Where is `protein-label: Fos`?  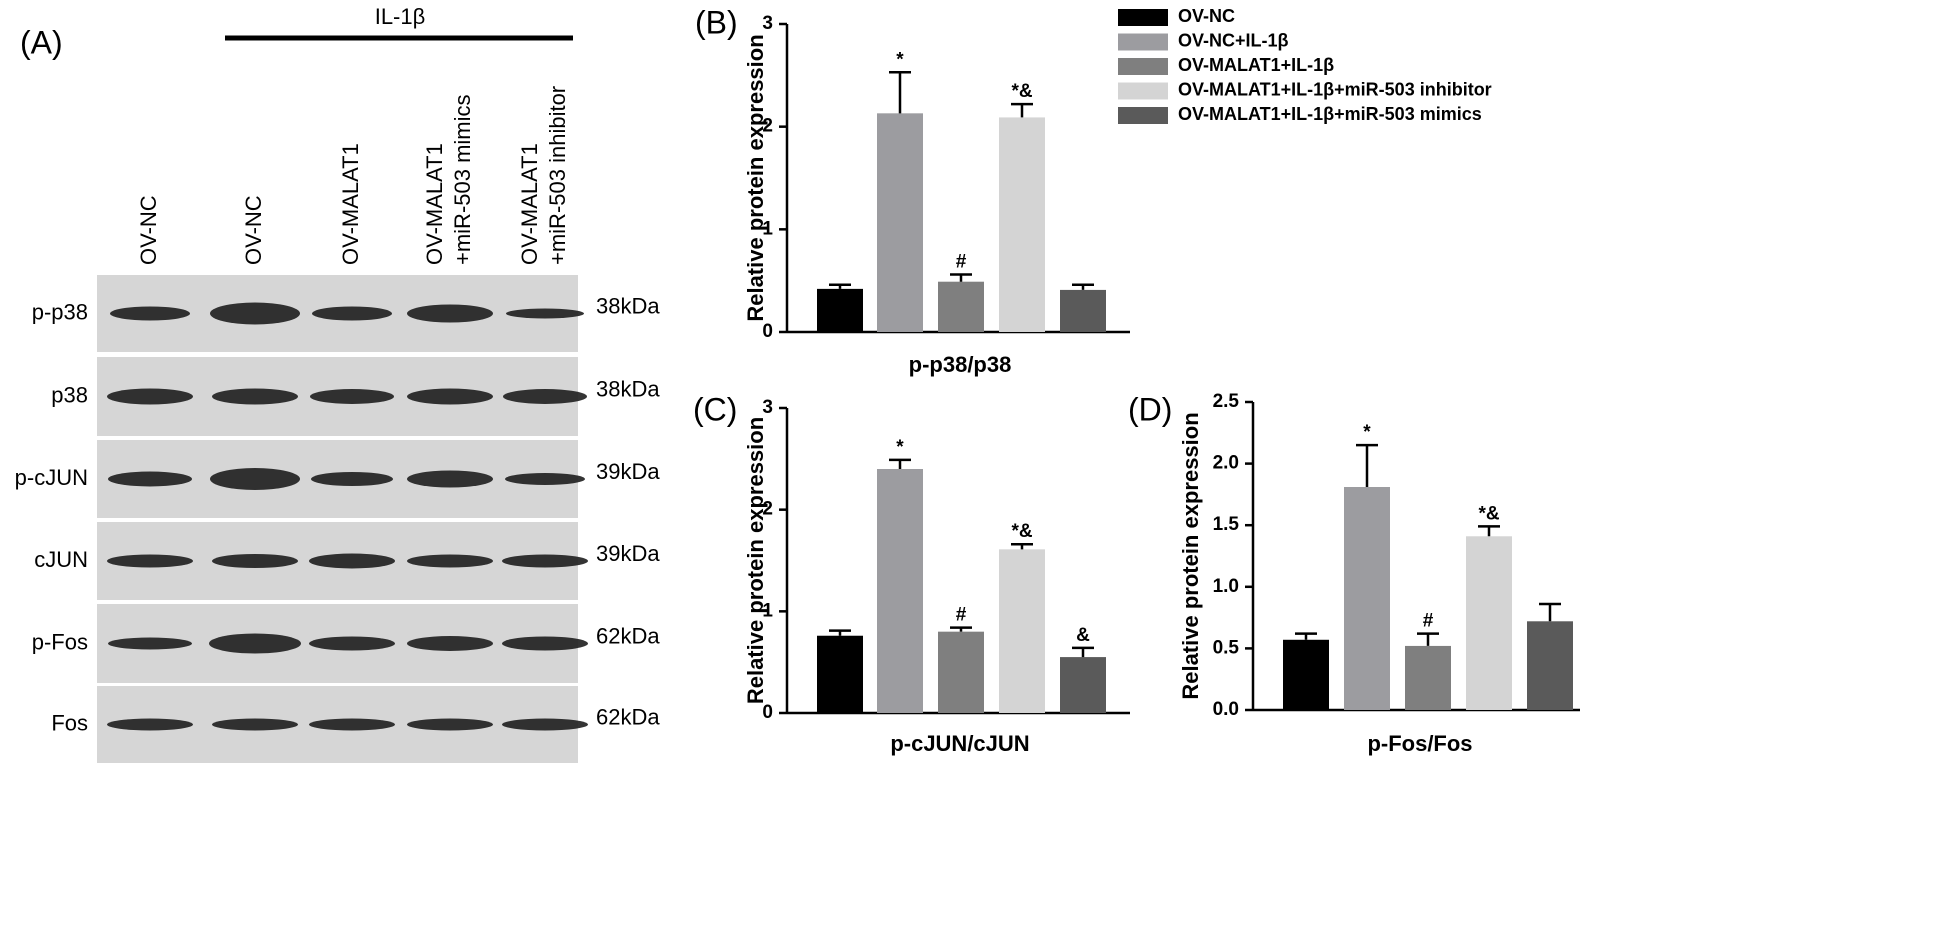 protein-label: Fos is located at coordinates (69, 722).